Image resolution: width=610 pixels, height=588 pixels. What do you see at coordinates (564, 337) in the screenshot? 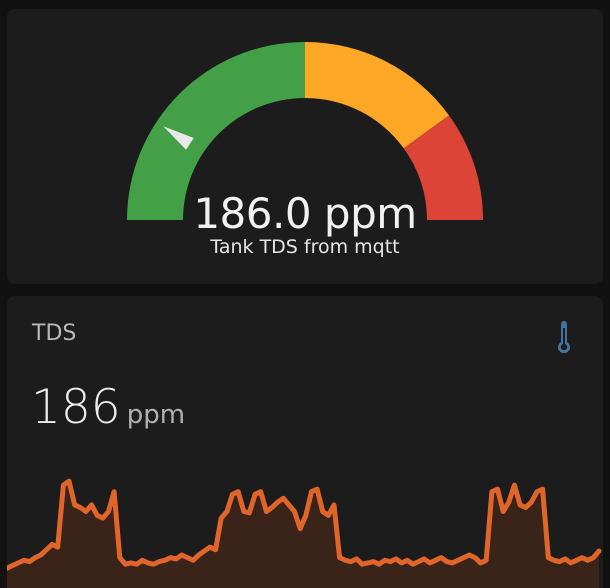
I see `thermometer-icon` at bounding box center [564, 337].